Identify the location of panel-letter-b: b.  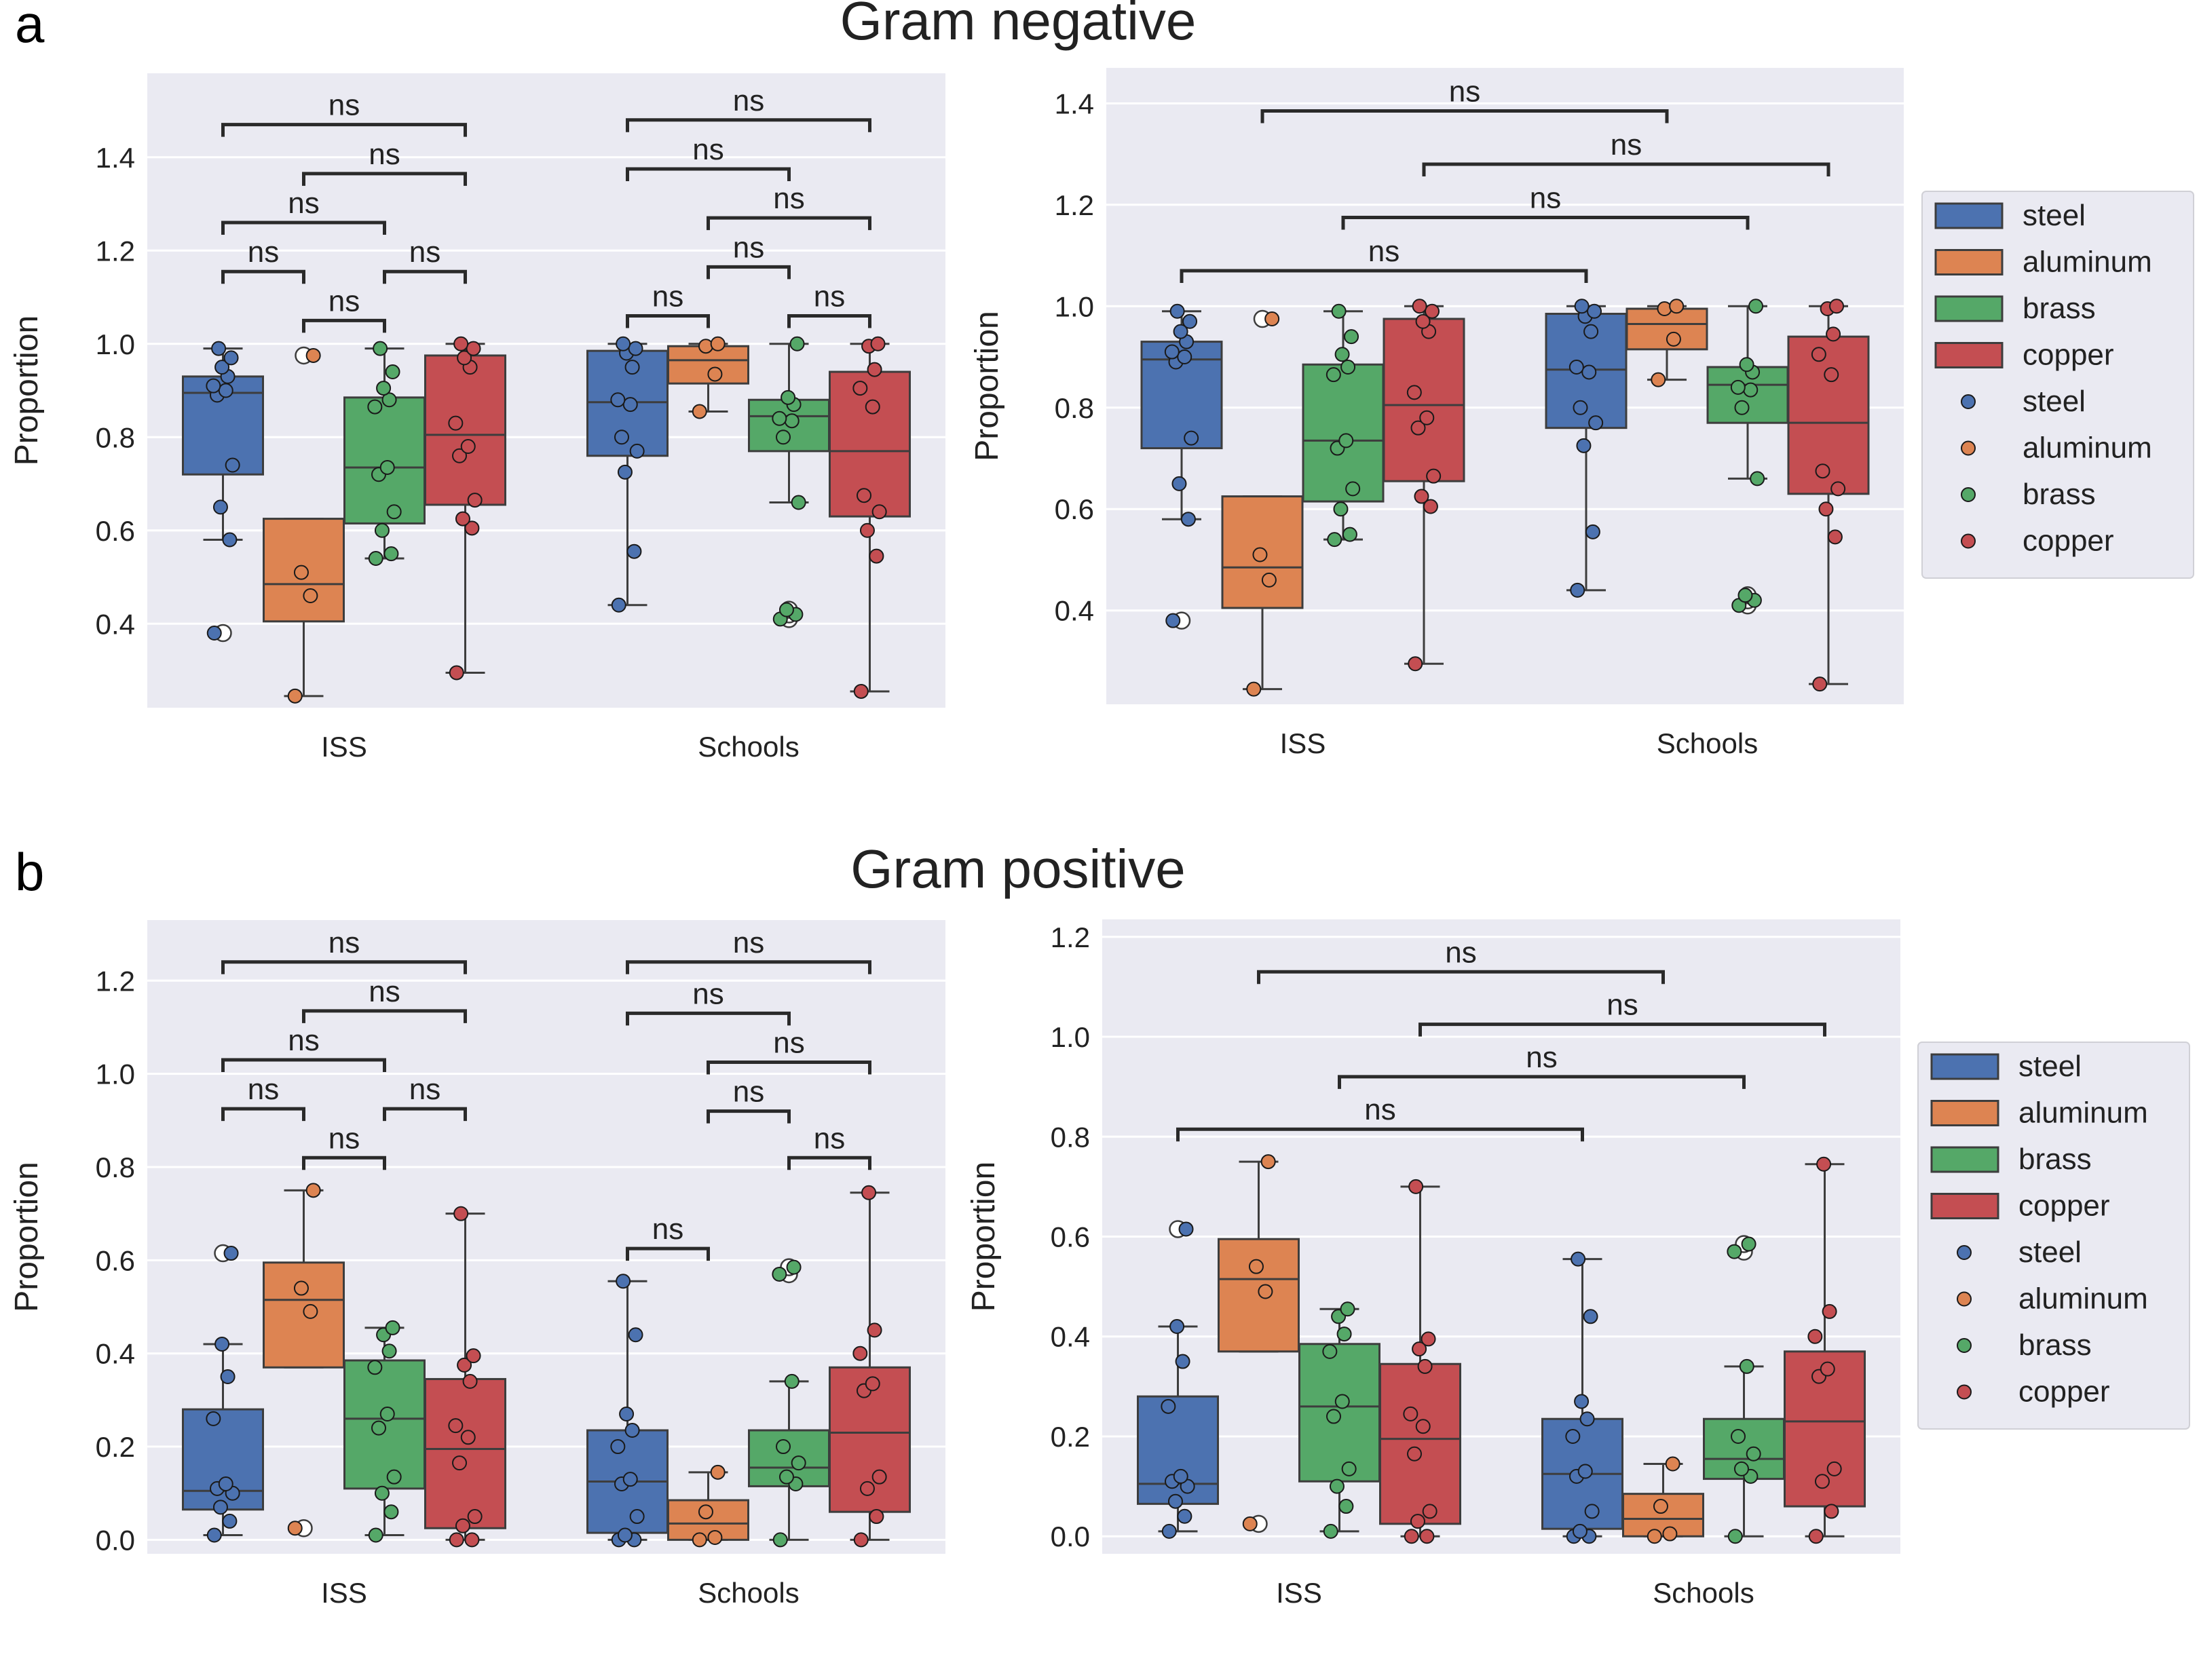
(29, 872).